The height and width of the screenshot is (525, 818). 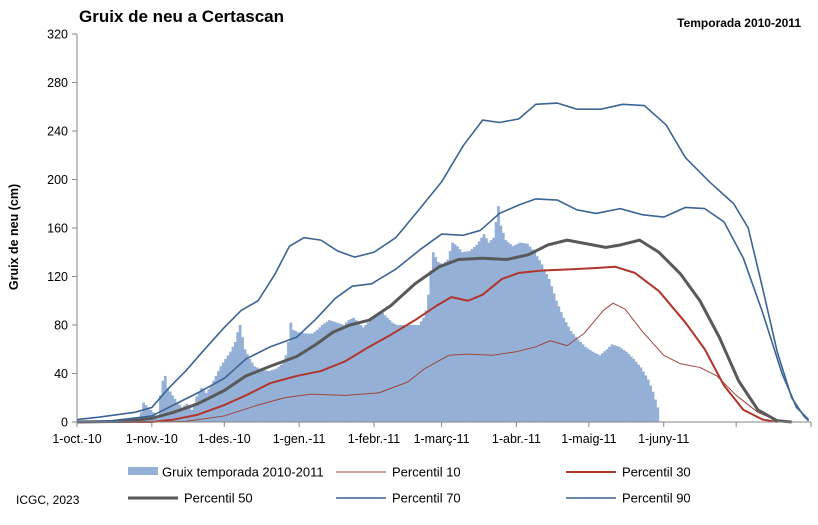 I want to click on legend-label: Gruix temporada 2010-2011, so click(x=243, y=472).